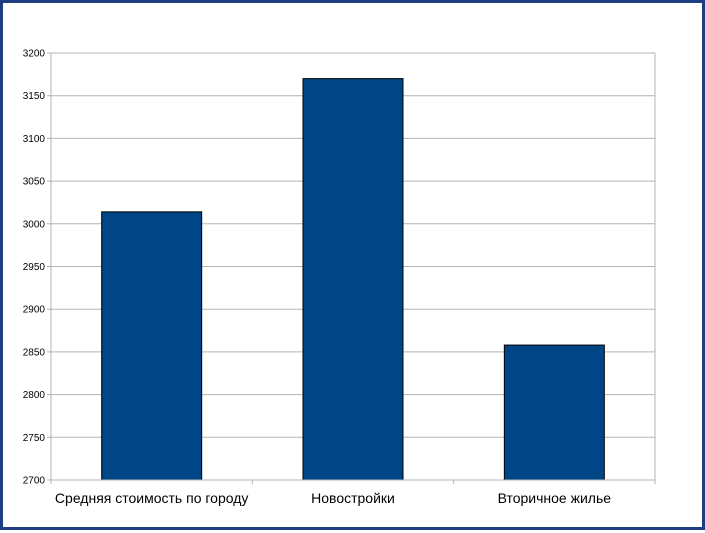  What do you see at coordinates (555, 498) in the screenshot?
I see `x-category-label-2: Вторичное жилье` at bounding box center [555, 498].